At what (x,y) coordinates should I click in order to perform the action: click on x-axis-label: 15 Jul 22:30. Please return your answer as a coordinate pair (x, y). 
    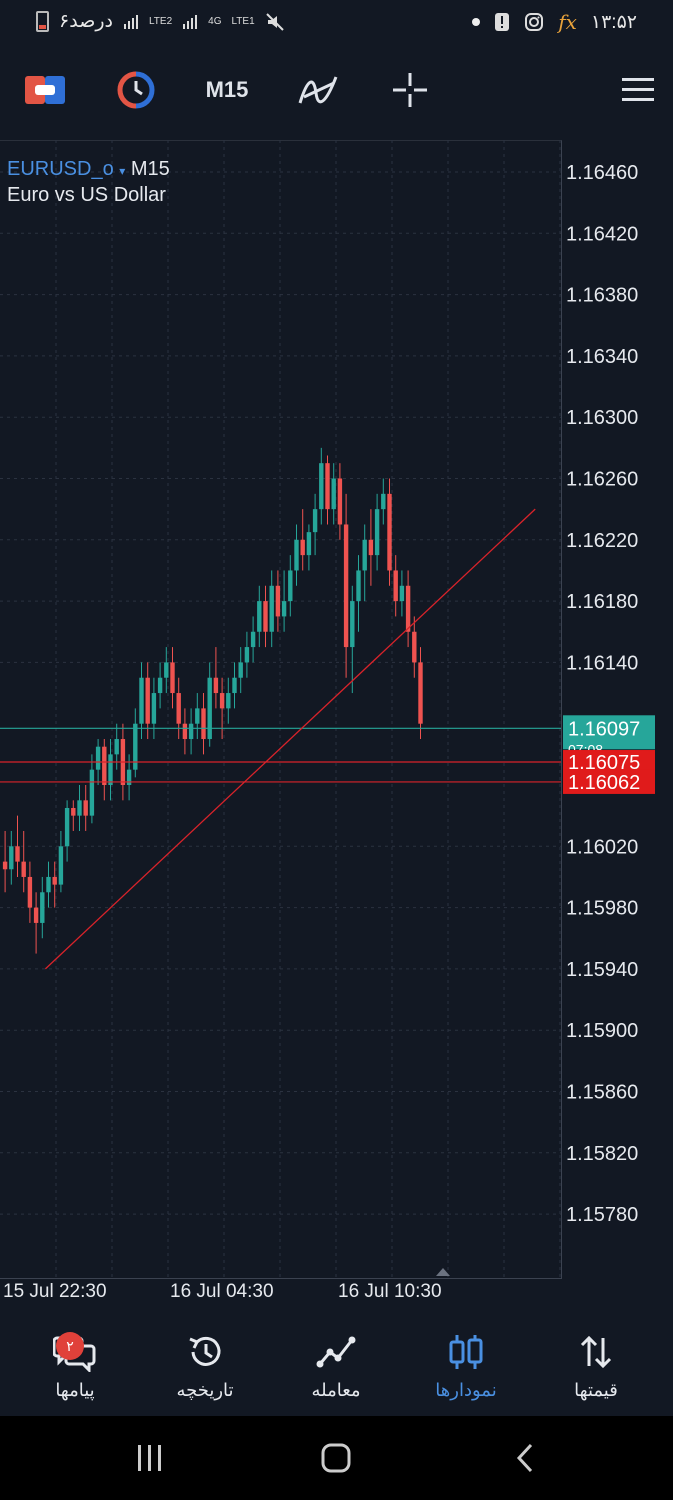
    Looking at the image, I should click on (55, 1291).